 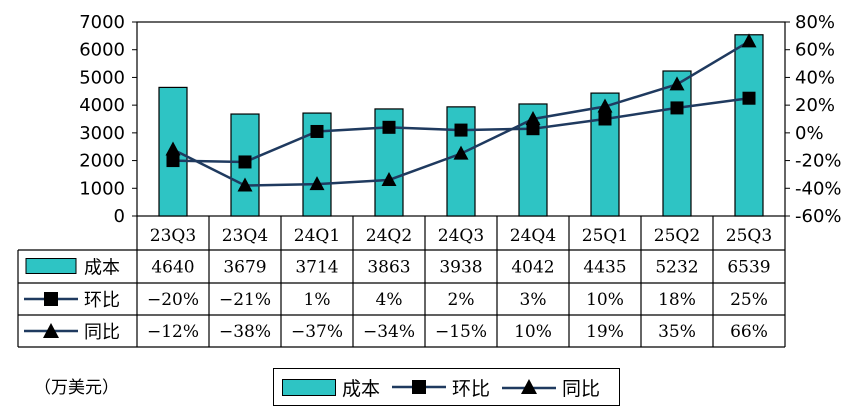 I want to click on left-axis-tick-label: 7000, so click(x=102, y=22).